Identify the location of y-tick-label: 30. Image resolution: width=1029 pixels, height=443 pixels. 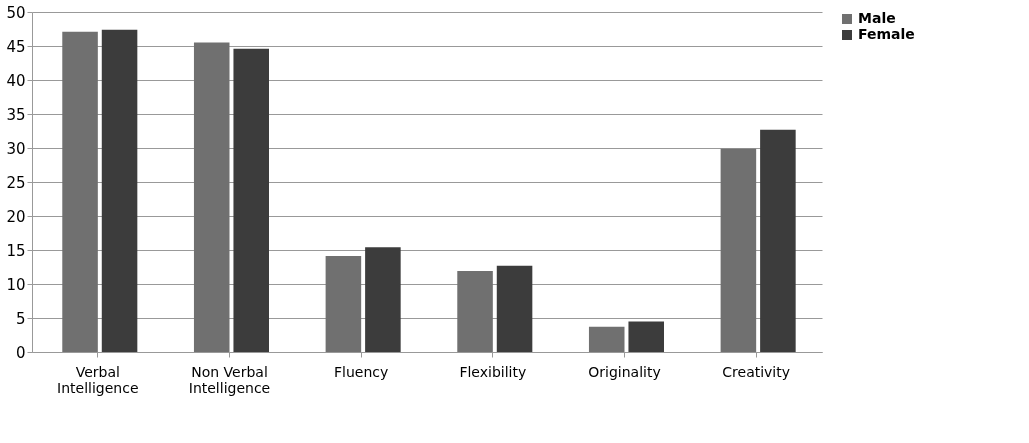
(16, 148).